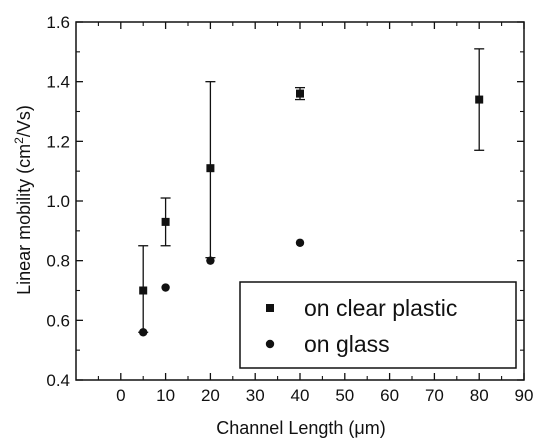 The height and width of the screenshot is (443, 539). Describe the element at coordinates (255, 395) in the screenshot. I see `x-tick-label: 30` at that location.